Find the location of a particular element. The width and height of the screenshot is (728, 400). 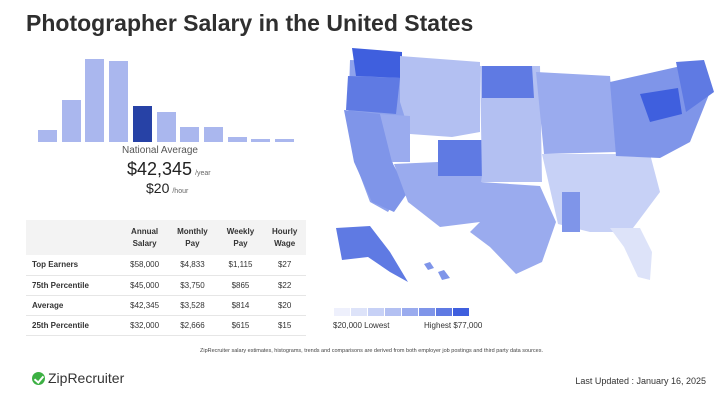

table-row: 25th Percentile $32,000 $2,666 $615 $15 is located at coordinates (166, 325).